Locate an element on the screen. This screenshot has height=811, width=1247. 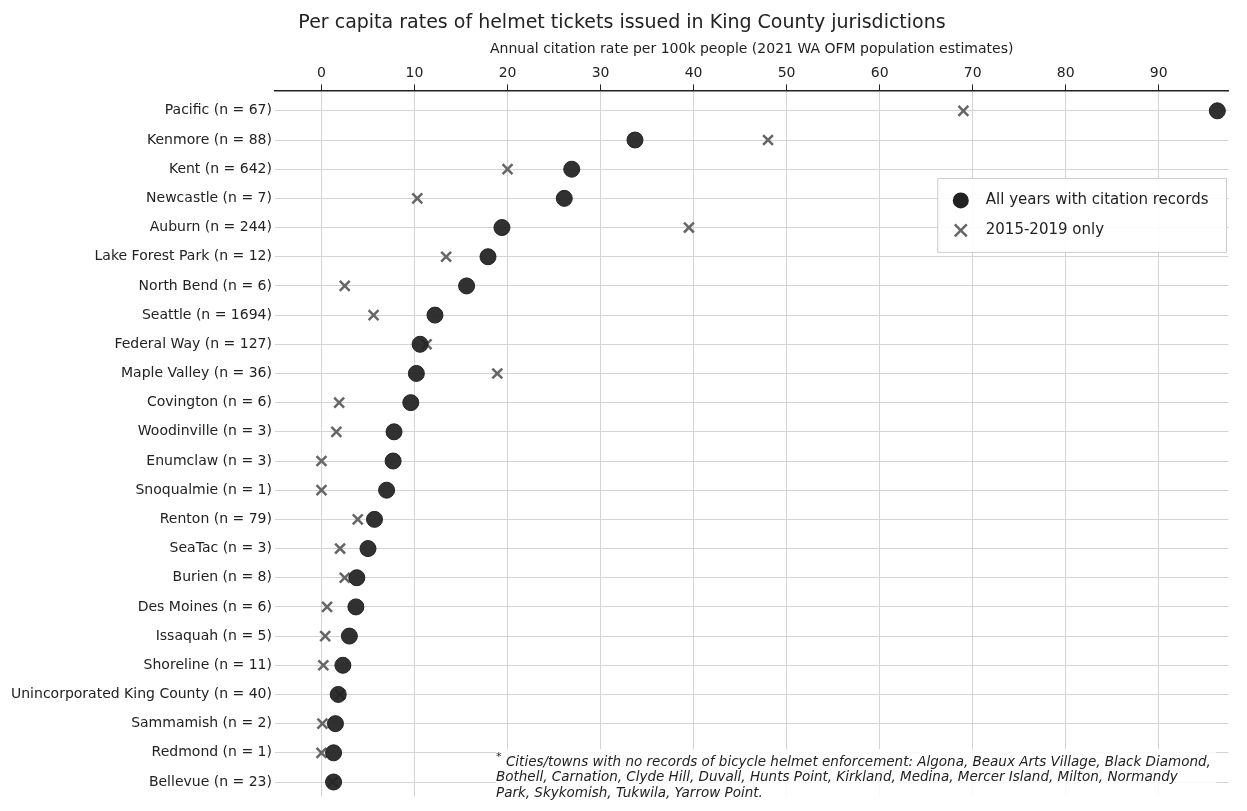
annotation: $^{*}$ Cities/towns with no records of bicycle helmet enforcement: Algona, Beaux Arts Village, Black Diamond, Bothell, Carnation, Clyde Hill, Duvall, Hunts Point, Kirkland, Medina, Mercer Island, Milton, Normandy Park, Skykomish, Tukwila, Yarrow Point. is located at coordinates (856, 774).